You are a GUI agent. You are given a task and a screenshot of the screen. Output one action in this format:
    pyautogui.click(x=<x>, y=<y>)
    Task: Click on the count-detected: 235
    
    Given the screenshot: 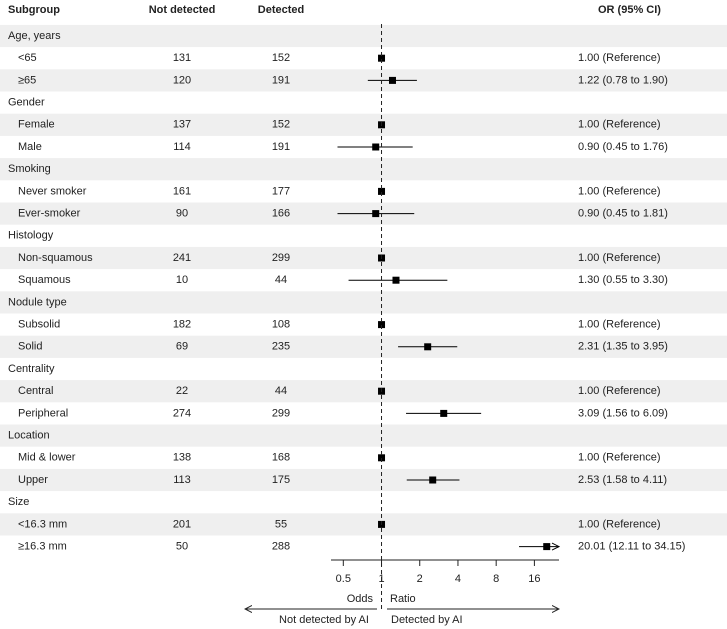 What is the action you would take?
    pyautogui.click(x=281, y=347)
    